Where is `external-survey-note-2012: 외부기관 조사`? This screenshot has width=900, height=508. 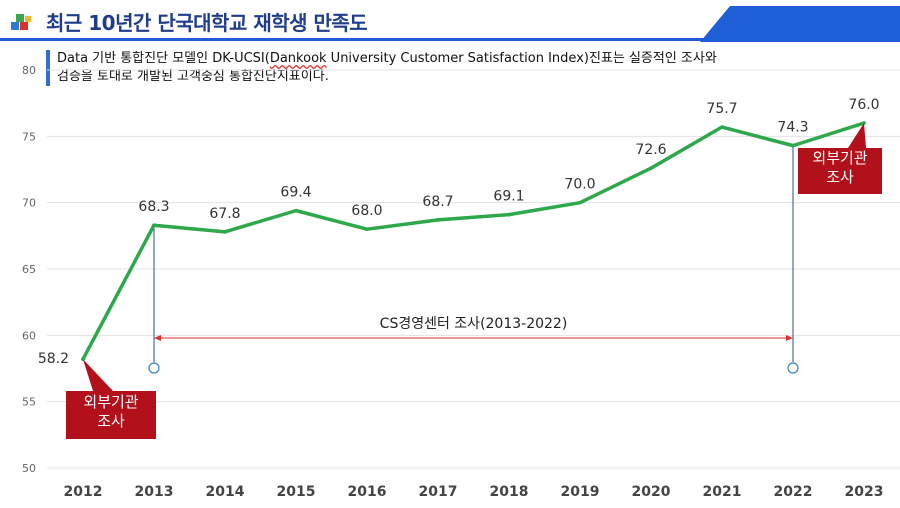 external-survey-note-2012: 외부기관 조사 is located at coordinates (111, 415).